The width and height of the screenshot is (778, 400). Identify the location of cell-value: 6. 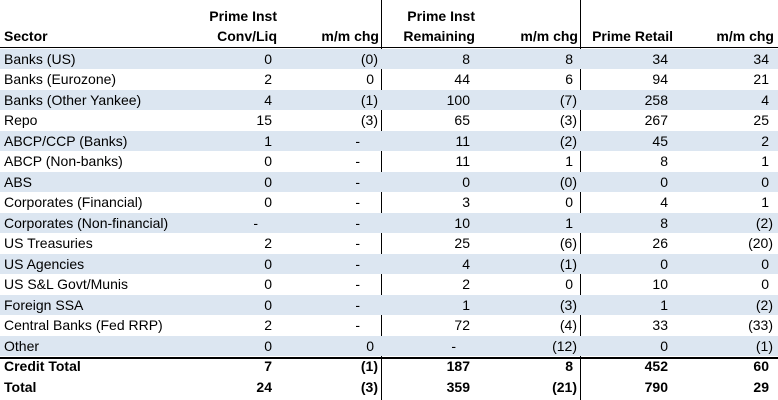
(569, 79).